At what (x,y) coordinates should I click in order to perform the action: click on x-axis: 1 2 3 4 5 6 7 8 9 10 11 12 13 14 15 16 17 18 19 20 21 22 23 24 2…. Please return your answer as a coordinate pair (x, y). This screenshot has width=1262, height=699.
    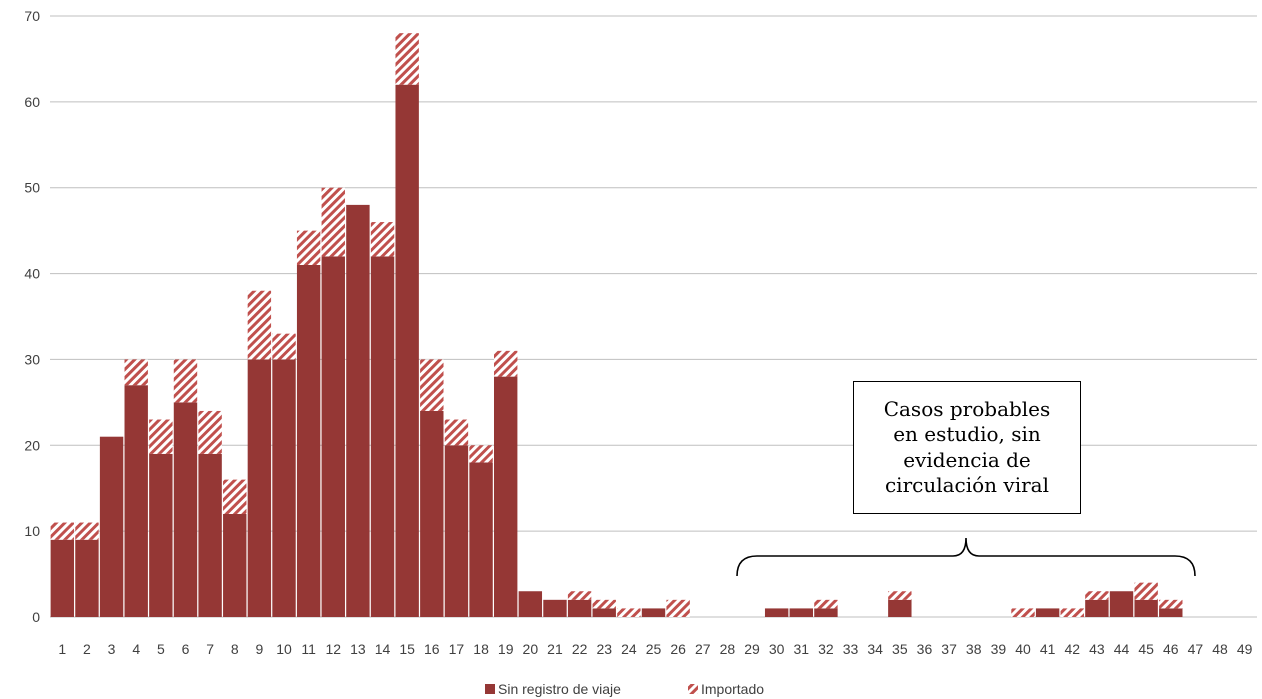
    Looking at the image, I should click on (655, 649).